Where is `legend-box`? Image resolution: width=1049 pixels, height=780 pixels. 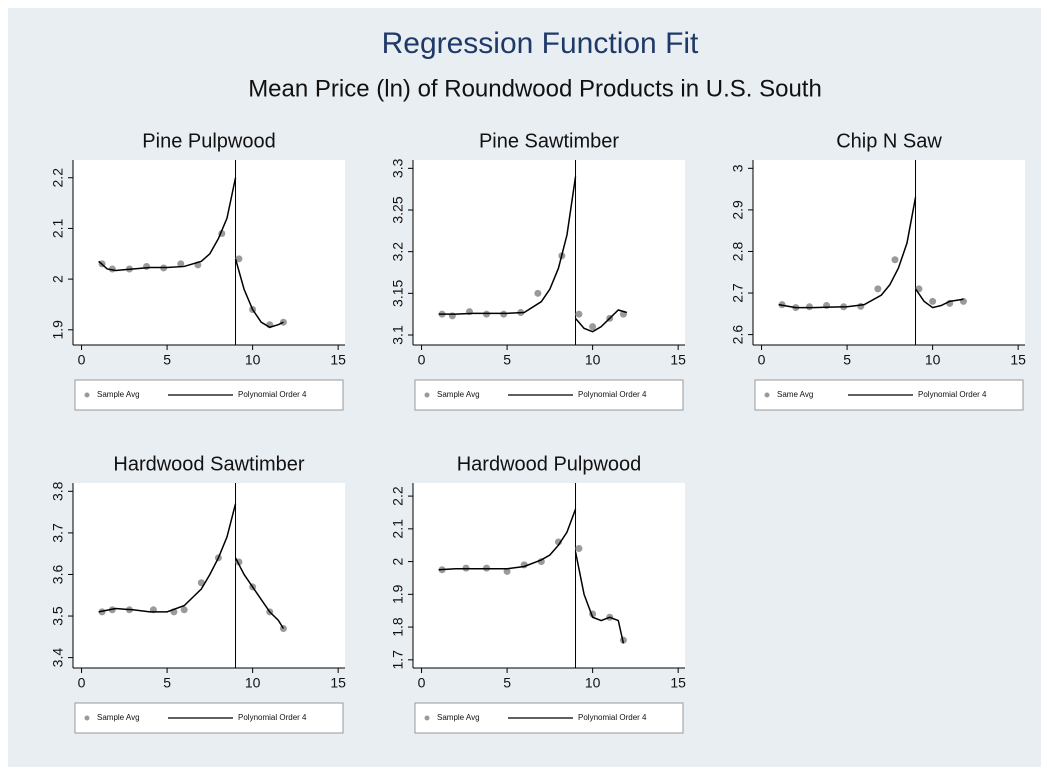
legend-box is located at coordinates (209, 718).